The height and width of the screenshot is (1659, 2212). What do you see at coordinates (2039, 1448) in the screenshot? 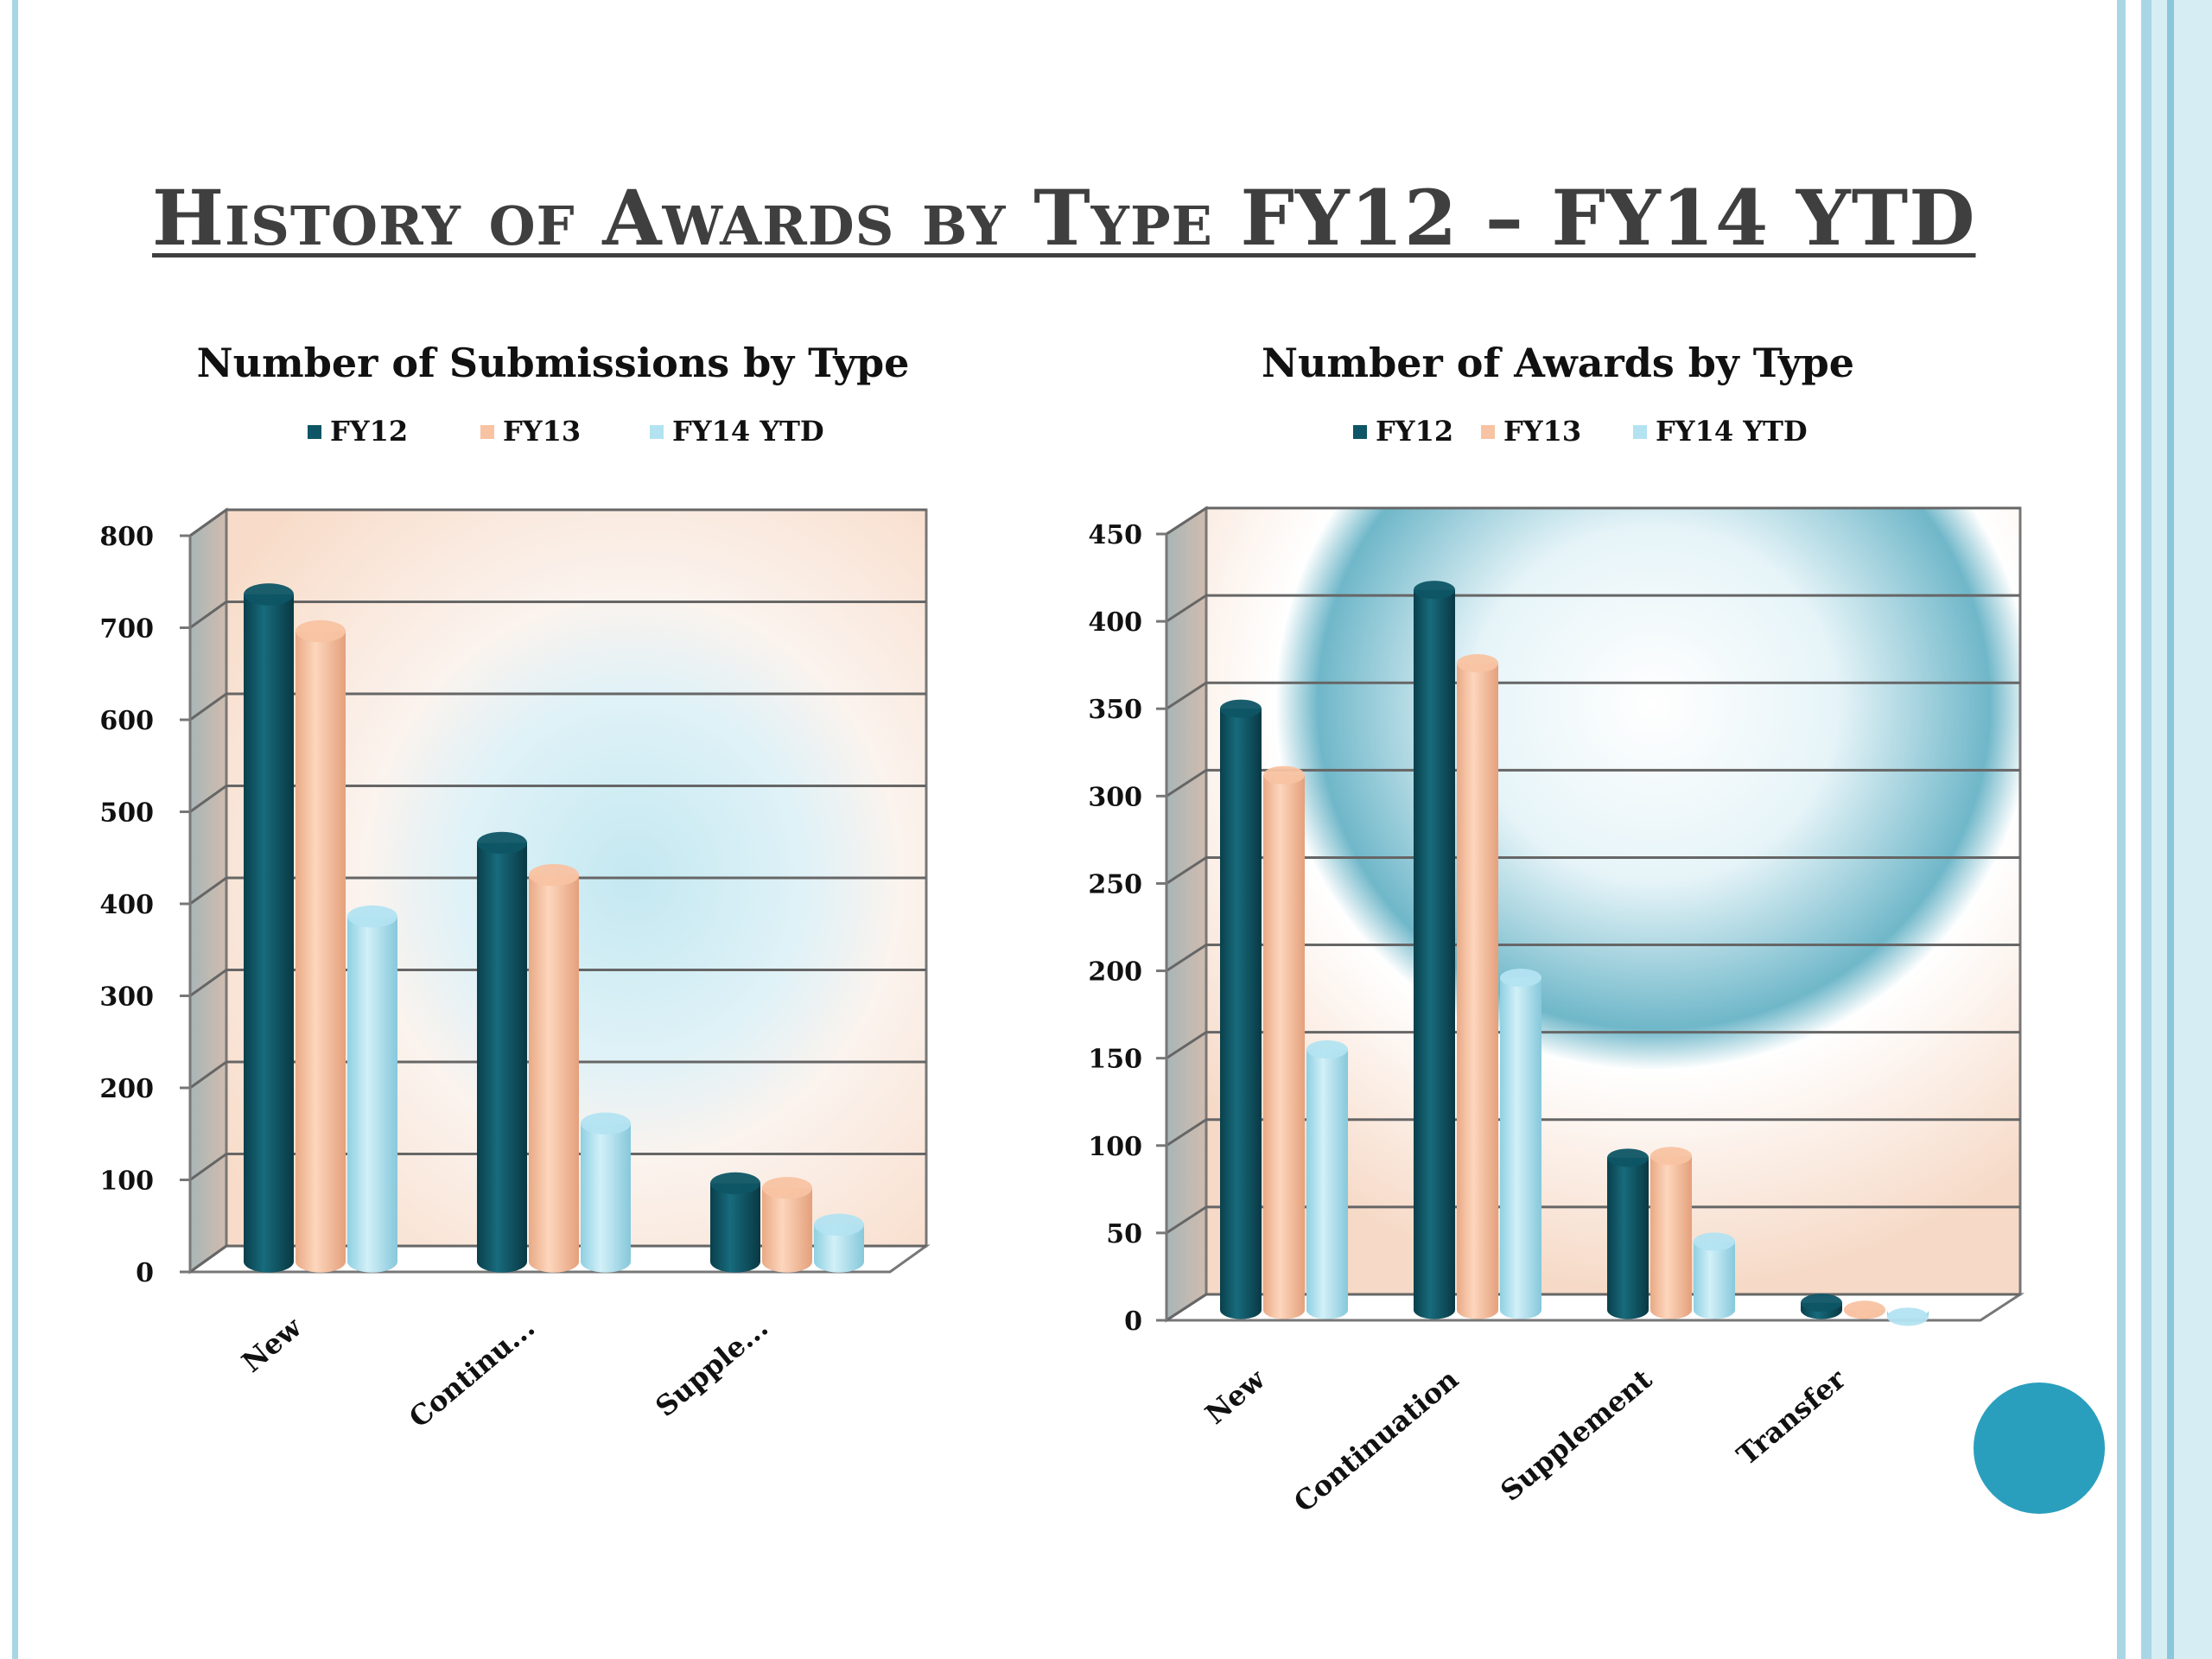
I see `decorative-circle` at bounding box center [2039, 1448].